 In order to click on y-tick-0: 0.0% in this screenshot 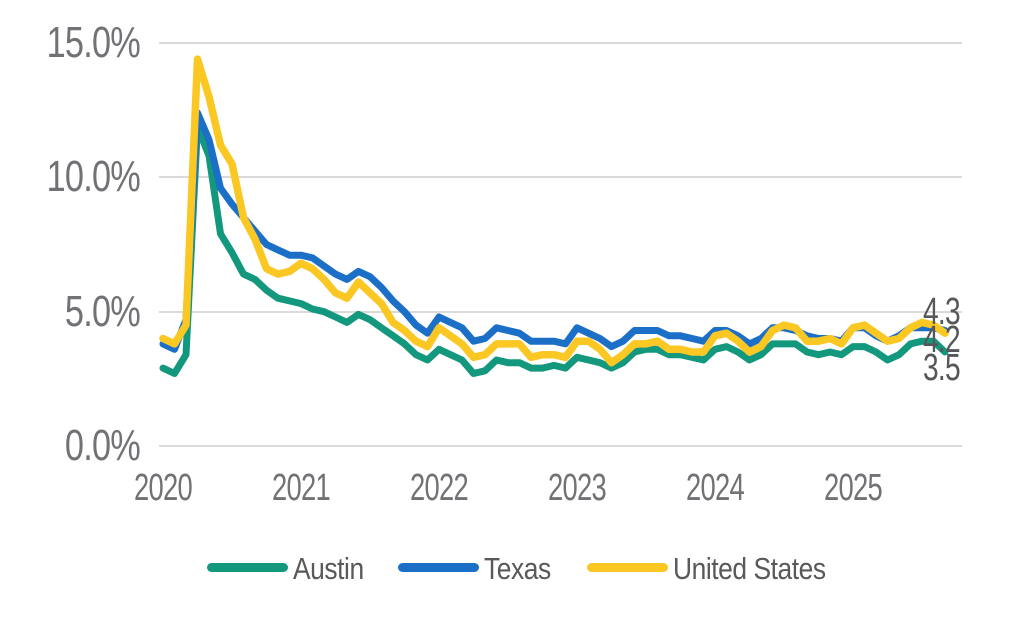, I will do `click(102, 445)`.